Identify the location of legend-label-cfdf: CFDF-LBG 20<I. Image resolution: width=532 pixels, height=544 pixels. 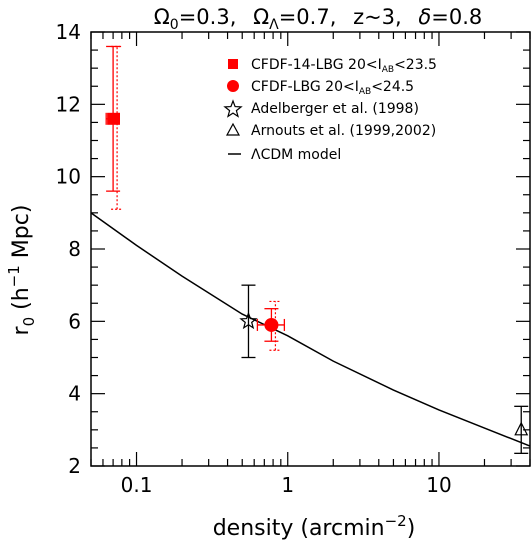
(305, 87).